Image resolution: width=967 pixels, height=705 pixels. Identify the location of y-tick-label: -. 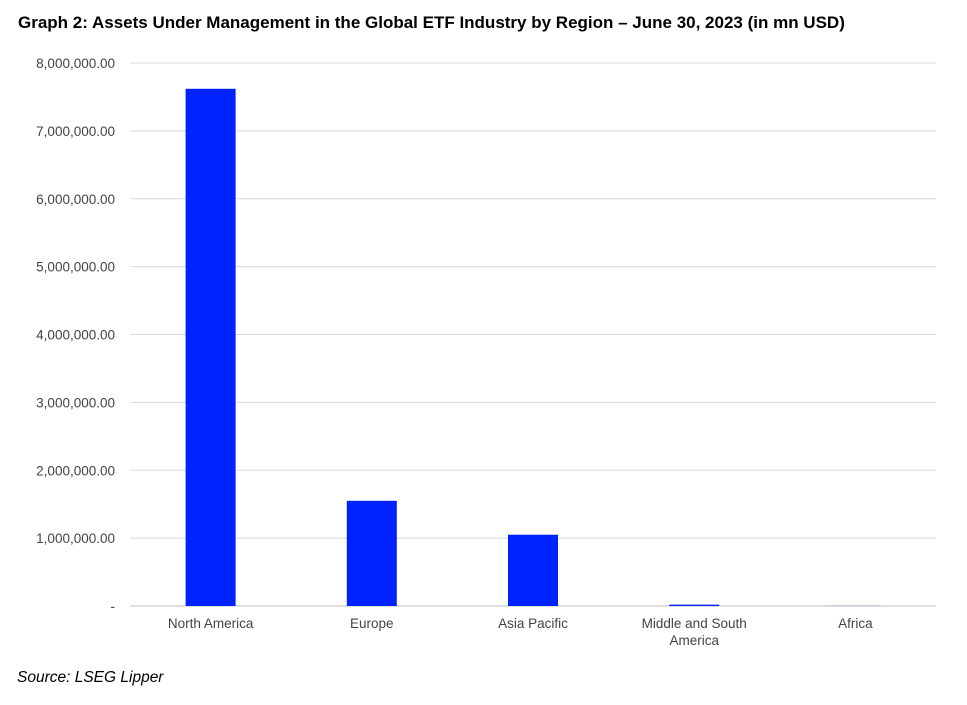
(113, 606).